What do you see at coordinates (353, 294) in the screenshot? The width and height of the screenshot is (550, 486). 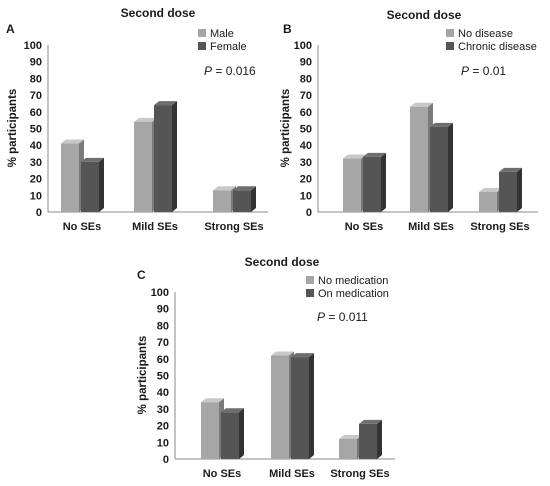 I see `legend-label: On medication` at bounding box center [353, 294].